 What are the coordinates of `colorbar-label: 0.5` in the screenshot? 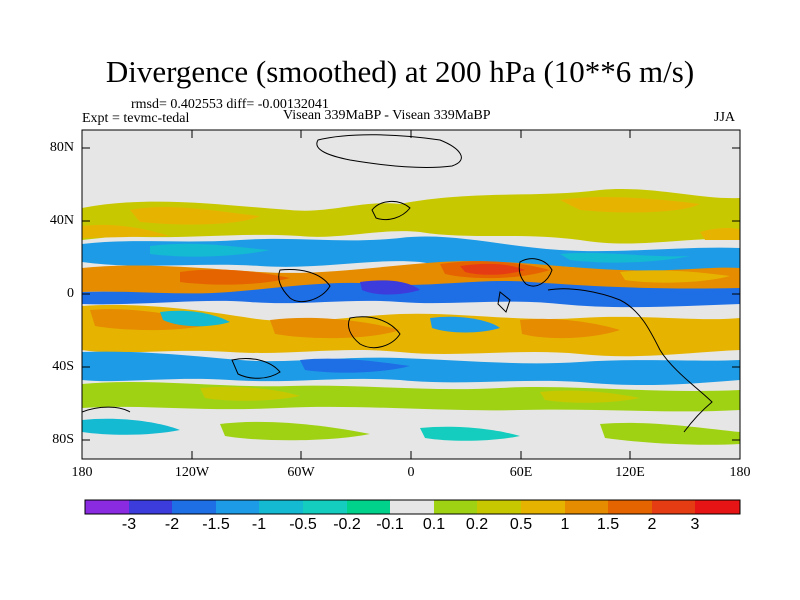 It's located at (521, 524).